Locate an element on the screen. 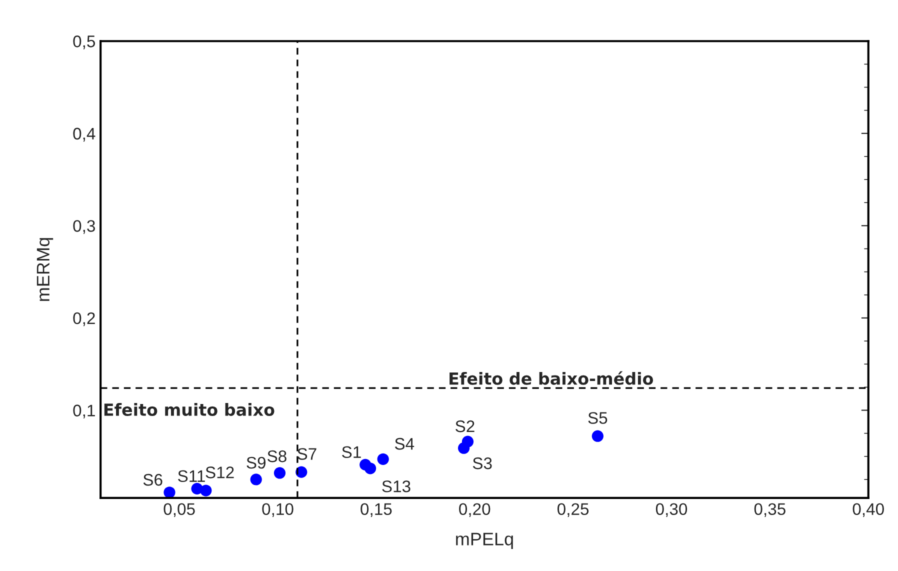 This screenshot has height=571, width=898. x-tick-label: 0,40 is located at coordinates (868, 510).